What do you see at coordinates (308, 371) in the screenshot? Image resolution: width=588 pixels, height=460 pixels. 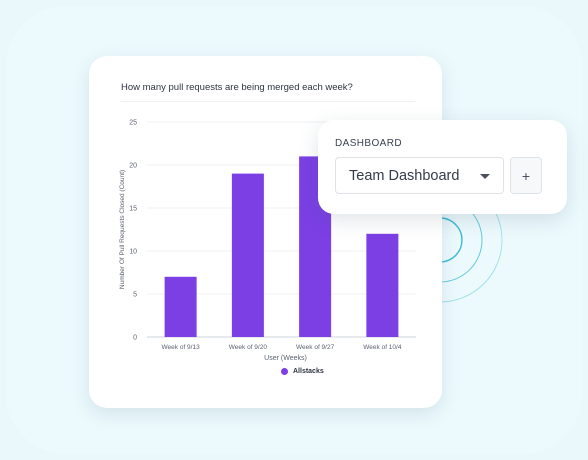 I see `legend-label: Allstacks` at bounding box center [308, 371].